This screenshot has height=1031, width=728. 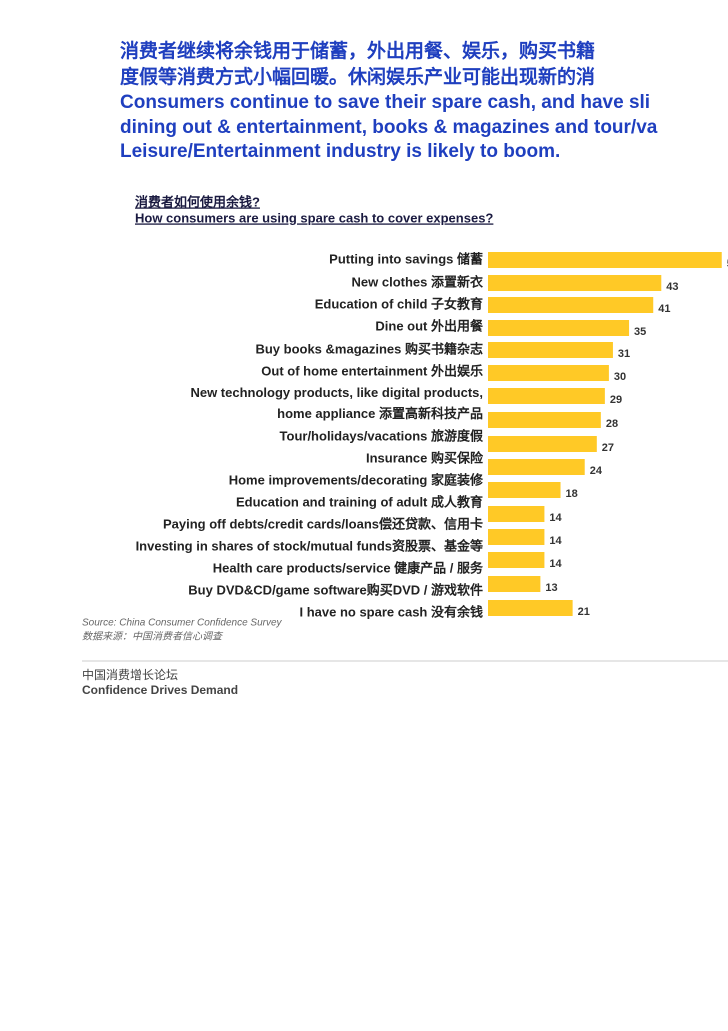 What do you see at coordinates (130, 674) in the screenshot?
I see `footer: 中国消费增长论坛` at bounding box center [130, 674].